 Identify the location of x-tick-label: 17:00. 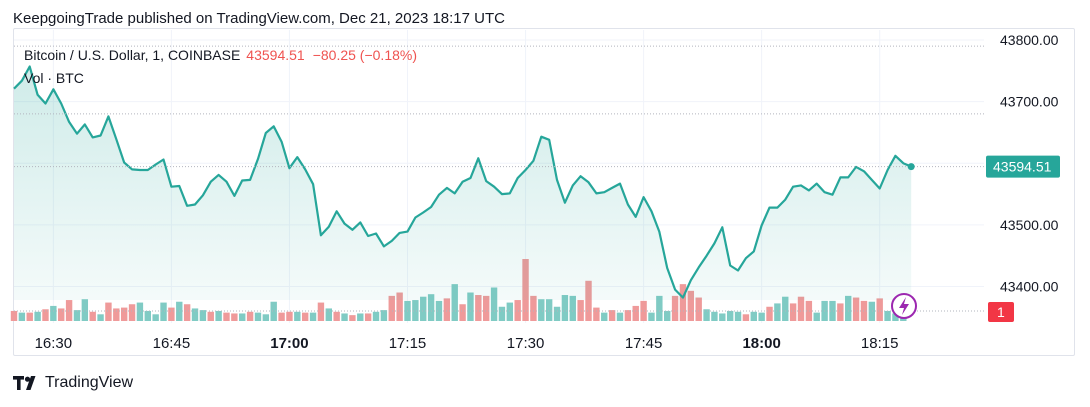
(289, 343).